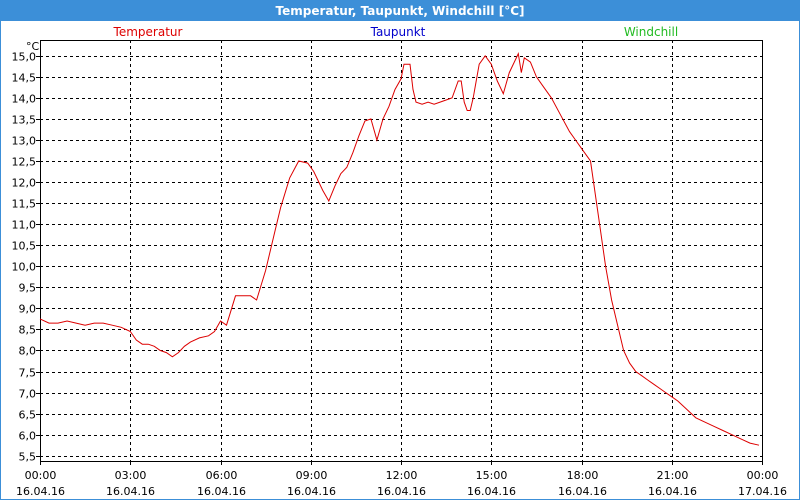 This screenshot has height=500, width=800. I want to click on legend-item-taupunkt: Taupunkt, so click(398, 32).